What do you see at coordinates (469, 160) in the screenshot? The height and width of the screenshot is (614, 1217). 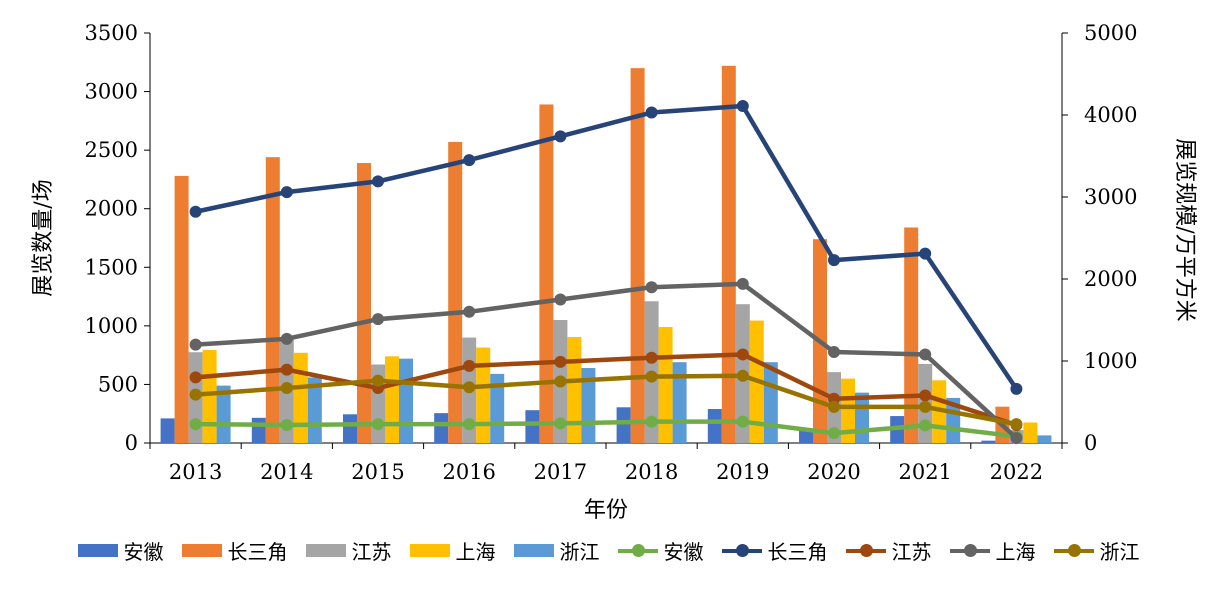 I see `point-长三角-2016` at bounding box center [469, 160].